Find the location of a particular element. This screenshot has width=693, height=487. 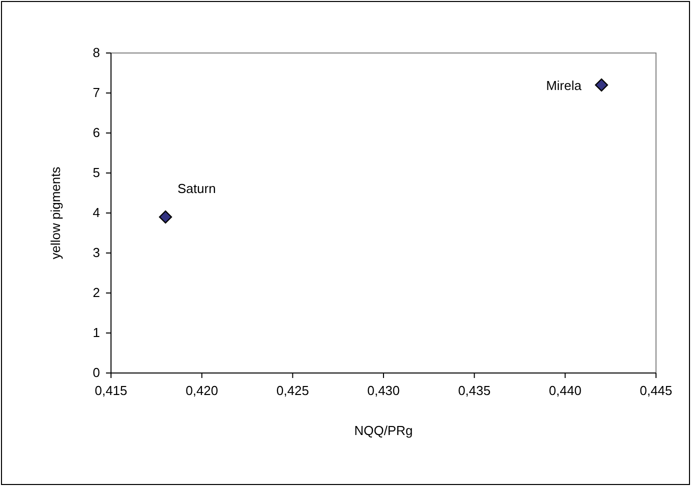

x-tick-label: 0,445 is located at coordinates (656, 390).